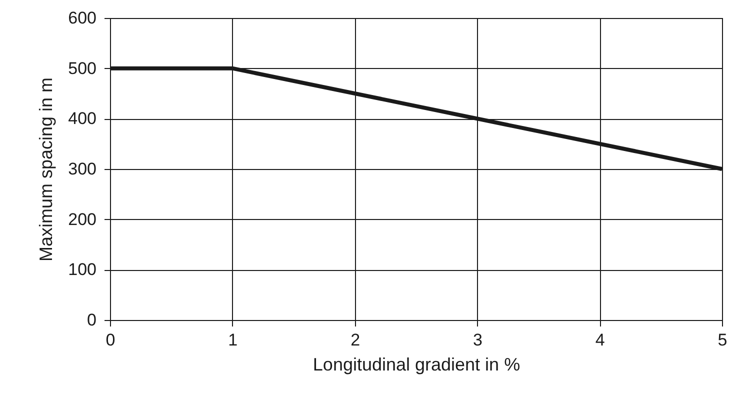 This screenshot has width=733, height=402. What do you see at coordinates (82, 18) in the screenshot?
I see `y-tick-label: 600` at bounding box center [82, 18].